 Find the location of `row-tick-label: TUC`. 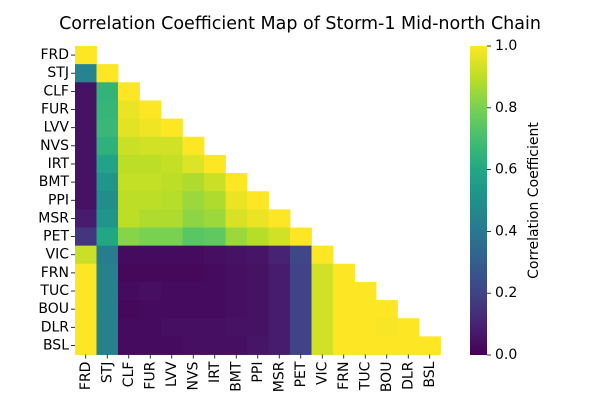

row-tick-label: TUC is located at coordinates (54, 291).